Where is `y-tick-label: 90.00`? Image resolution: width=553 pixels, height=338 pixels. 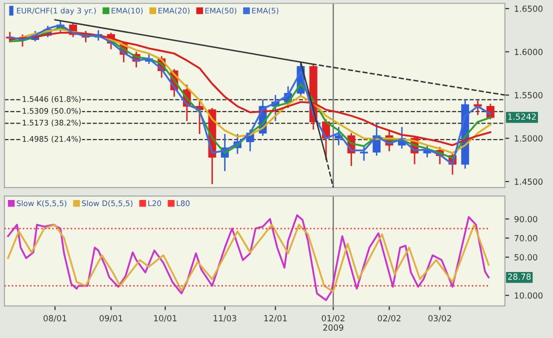 y-tick-label: 90.00 is located at coordinates (526, 219).